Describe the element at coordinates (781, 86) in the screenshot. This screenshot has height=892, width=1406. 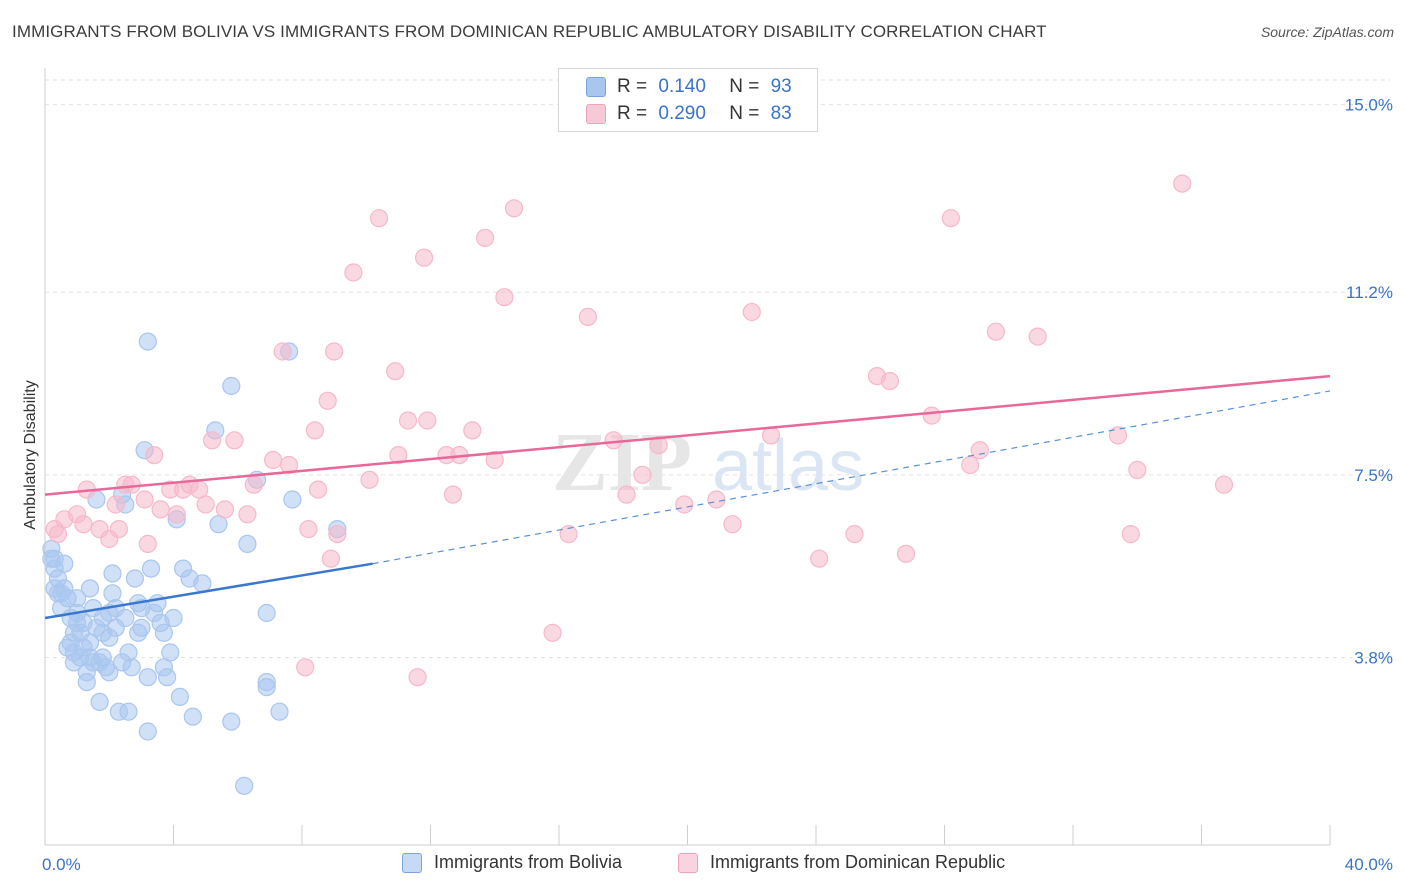
I see `legend-n-value: 93` at that location.